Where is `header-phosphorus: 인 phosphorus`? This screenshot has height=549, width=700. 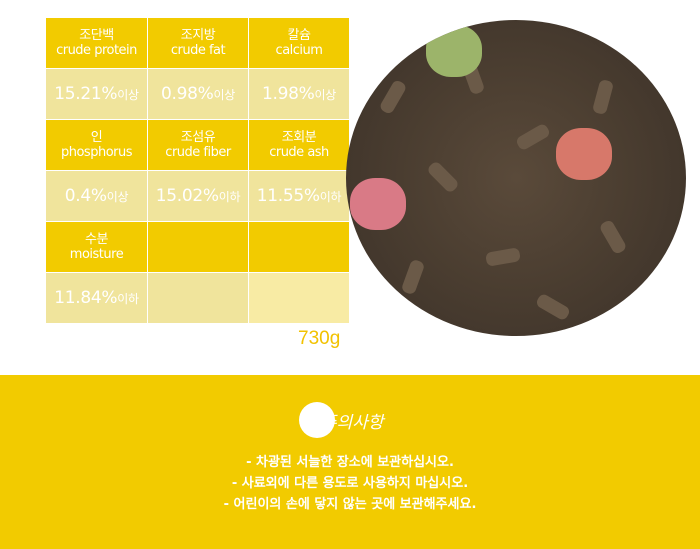
header-phosphorus: 인 phosphorus is located at coordinates (96, 145).